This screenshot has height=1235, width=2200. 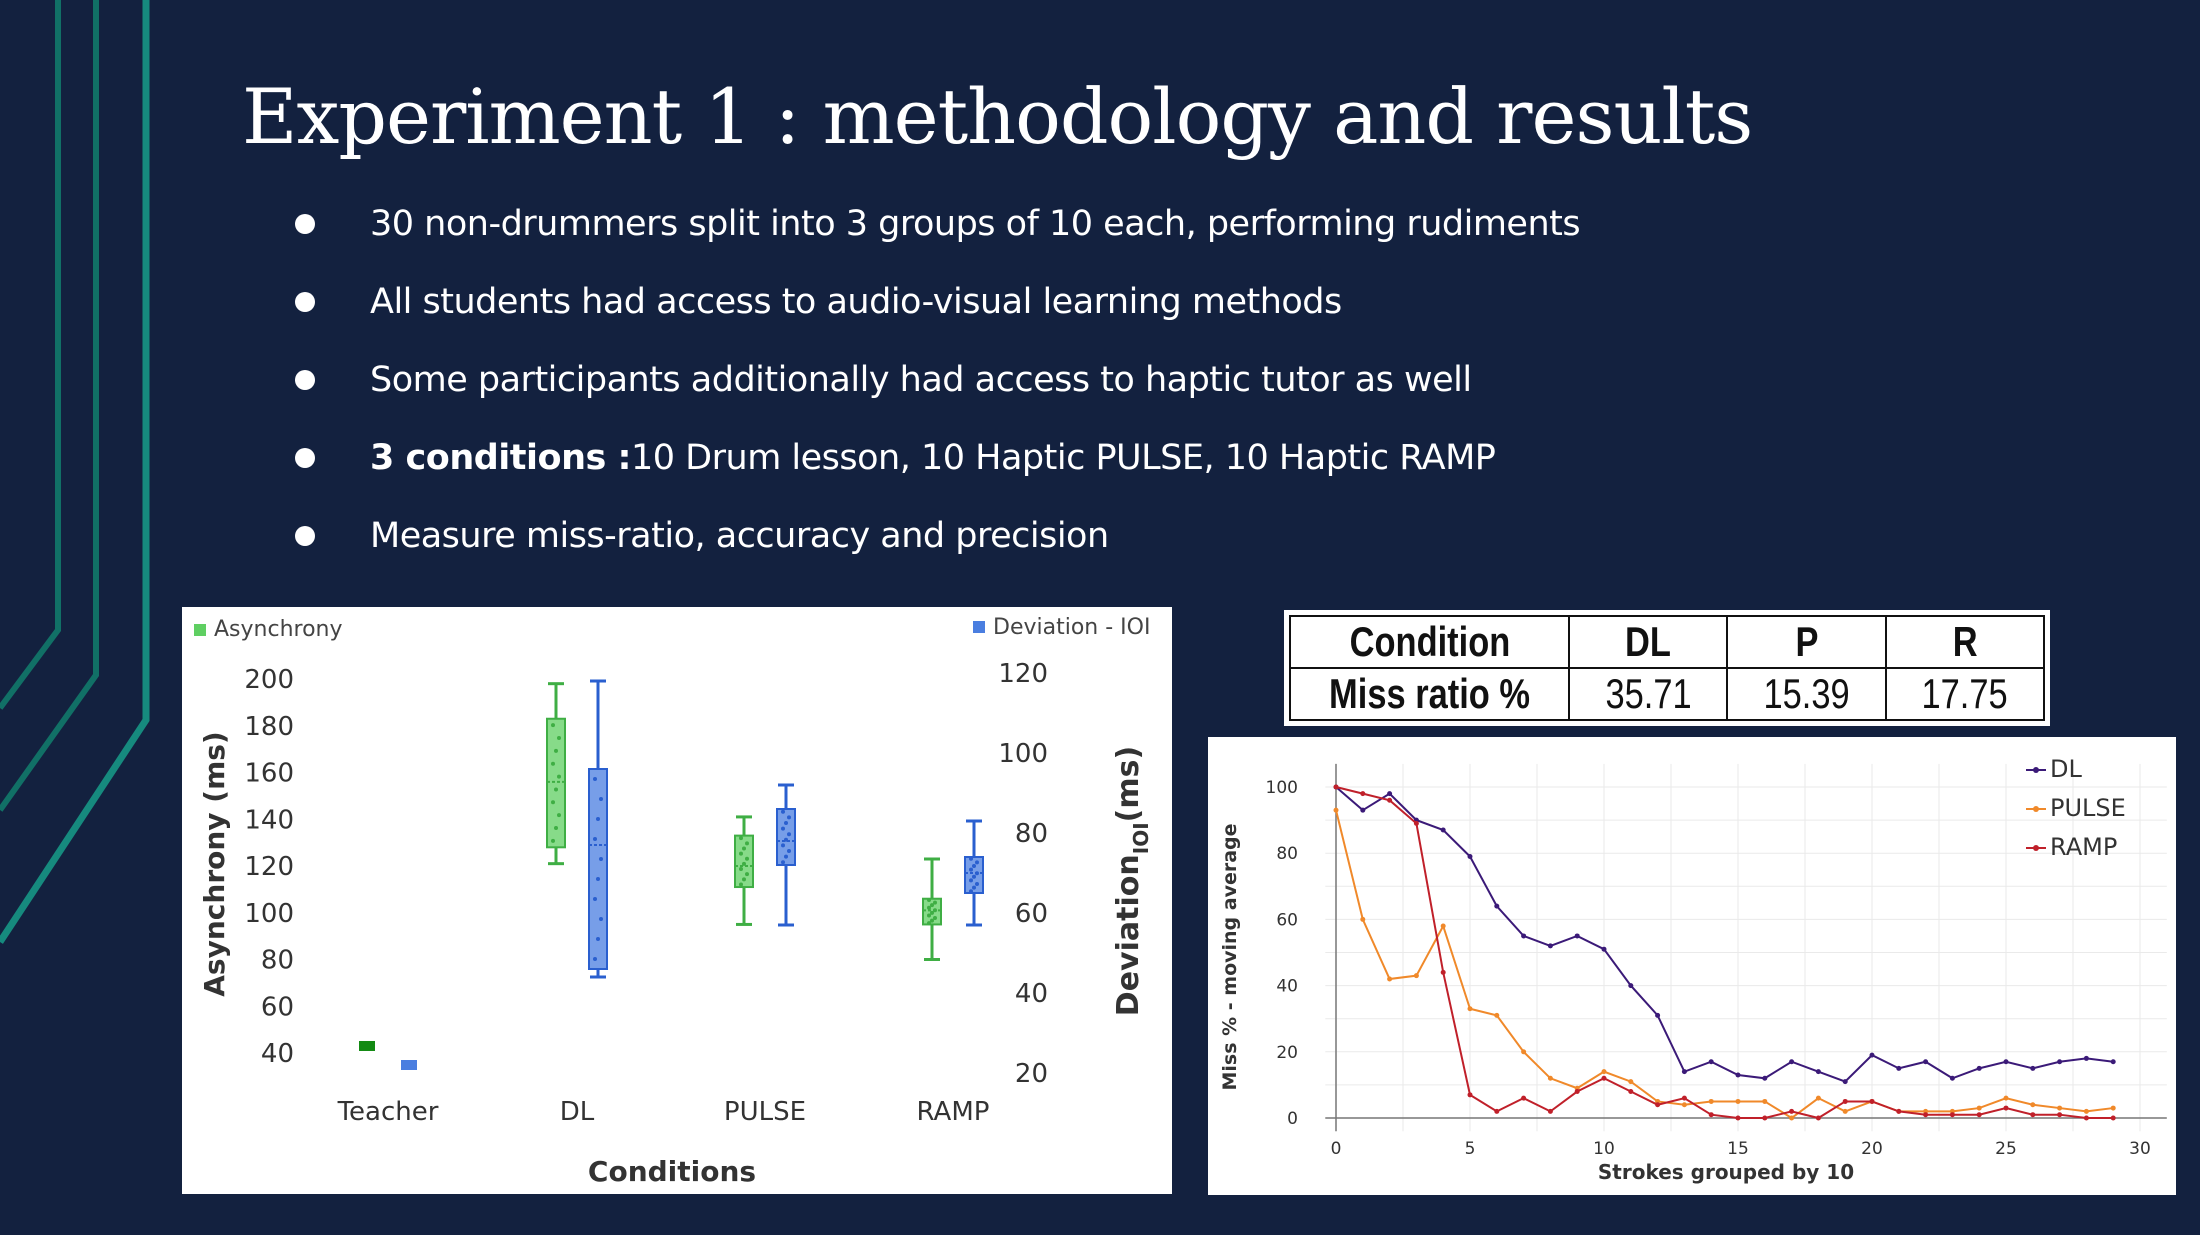 I want to click on y-tick-label: 80, so click(x=277, y=961).